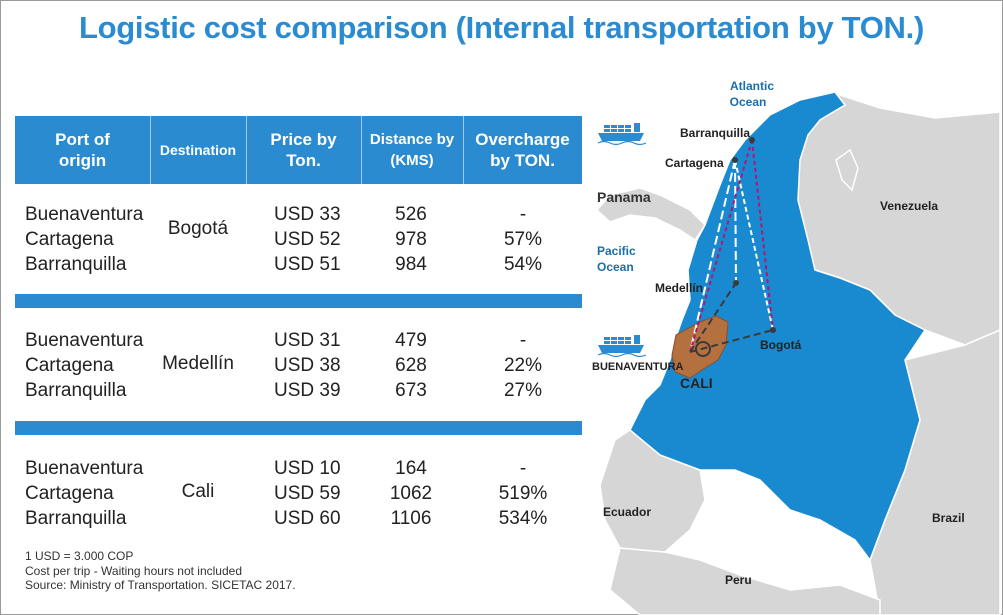 This screenshot has height=615, width=1003. Describe the element at coordinates (773, 330) in the screenshot. I see `bogota-marker` at that location.